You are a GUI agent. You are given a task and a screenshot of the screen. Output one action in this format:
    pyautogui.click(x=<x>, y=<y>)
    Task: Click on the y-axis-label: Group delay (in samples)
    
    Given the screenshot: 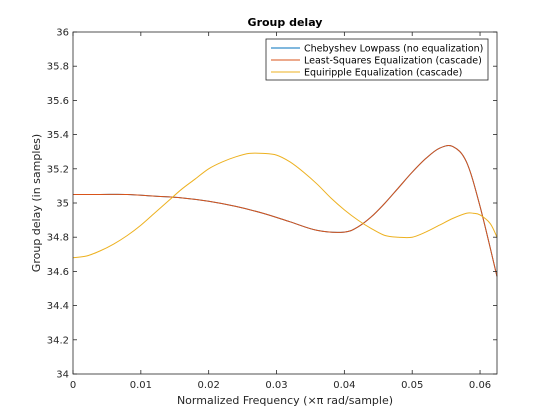 What is the action you would take?
    pyautogui.click(x=36, y=203)
    